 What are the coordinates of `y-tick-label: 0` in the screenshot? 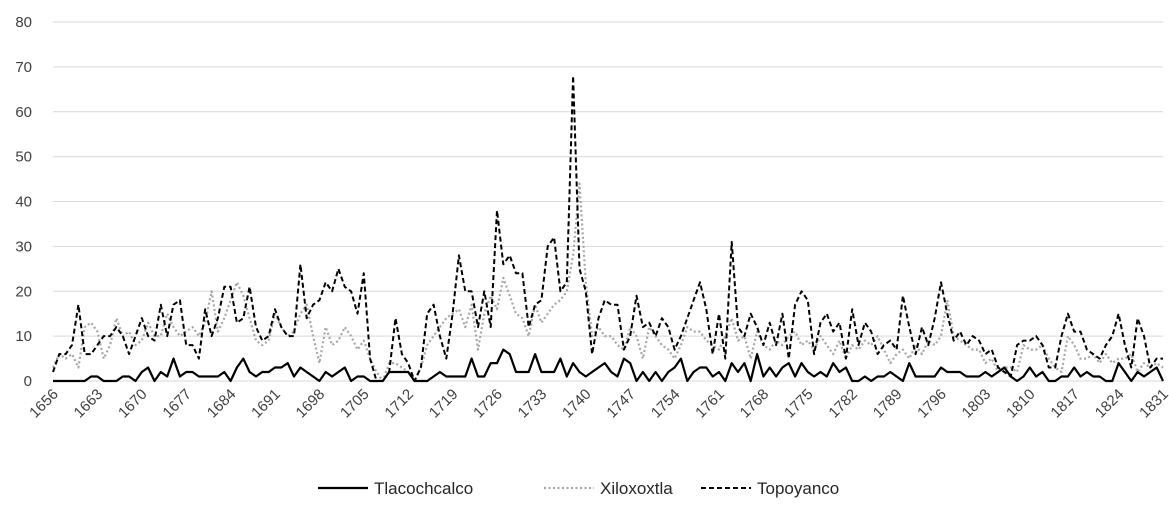 It's located at (28, 381).